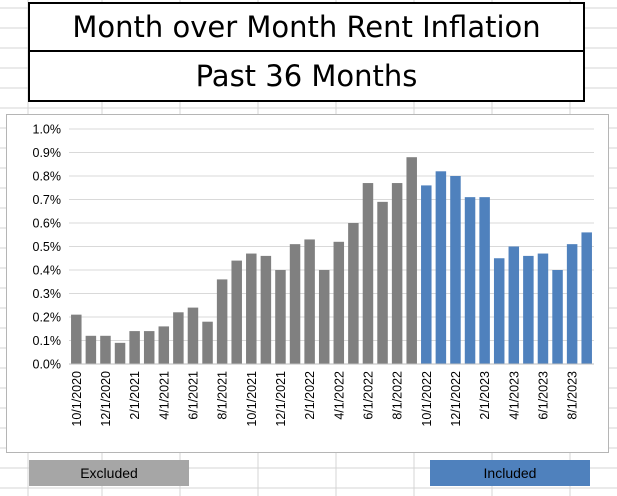 This screenshot has width=617, height=496. What do you see at coordinates (47, 177) in the screenshot?
I see `y-tick-label: 0.8%` at bounding box center [47, 177].